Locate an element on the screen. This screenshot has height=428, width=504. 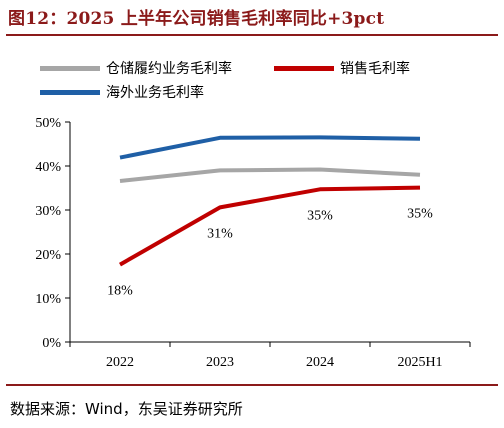
x-tick-label: 2024 is located at coordinates (320, 362).